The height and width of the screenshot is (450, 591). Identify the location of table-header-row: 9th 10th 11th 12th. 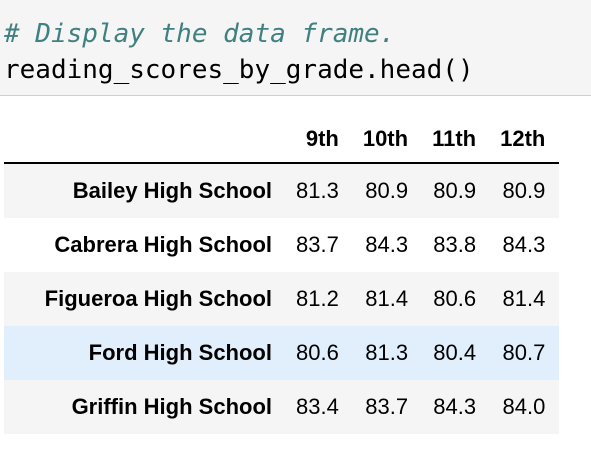
(282, 140).